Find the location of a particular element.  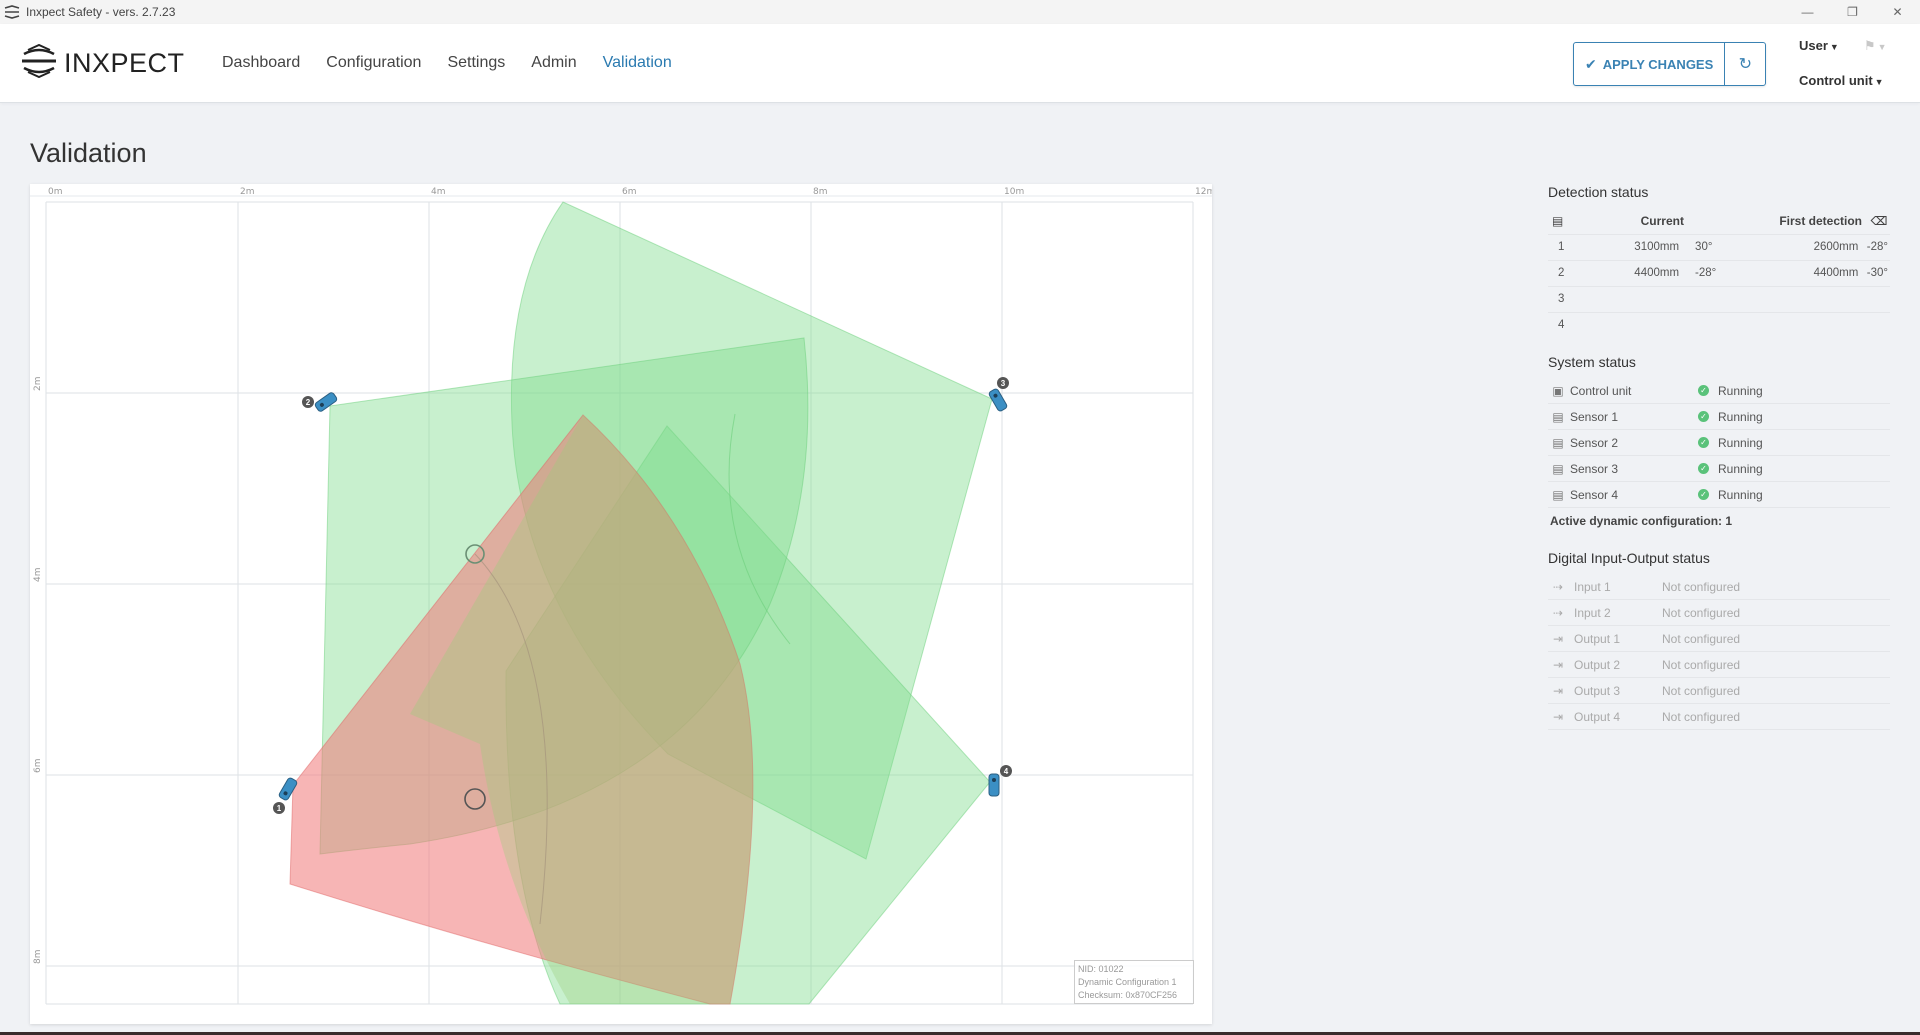

x-tick-label: 12m is located at coordinates (1203, 192).